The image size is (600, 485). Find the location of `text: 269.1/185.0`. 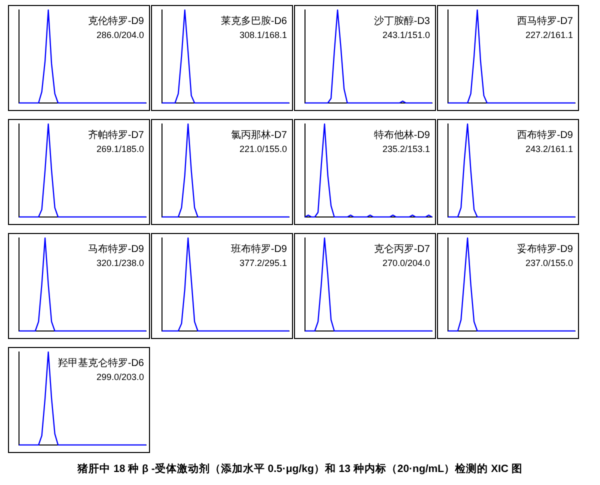

text: 269.1/185.0 is located at coordinates (120, 149).